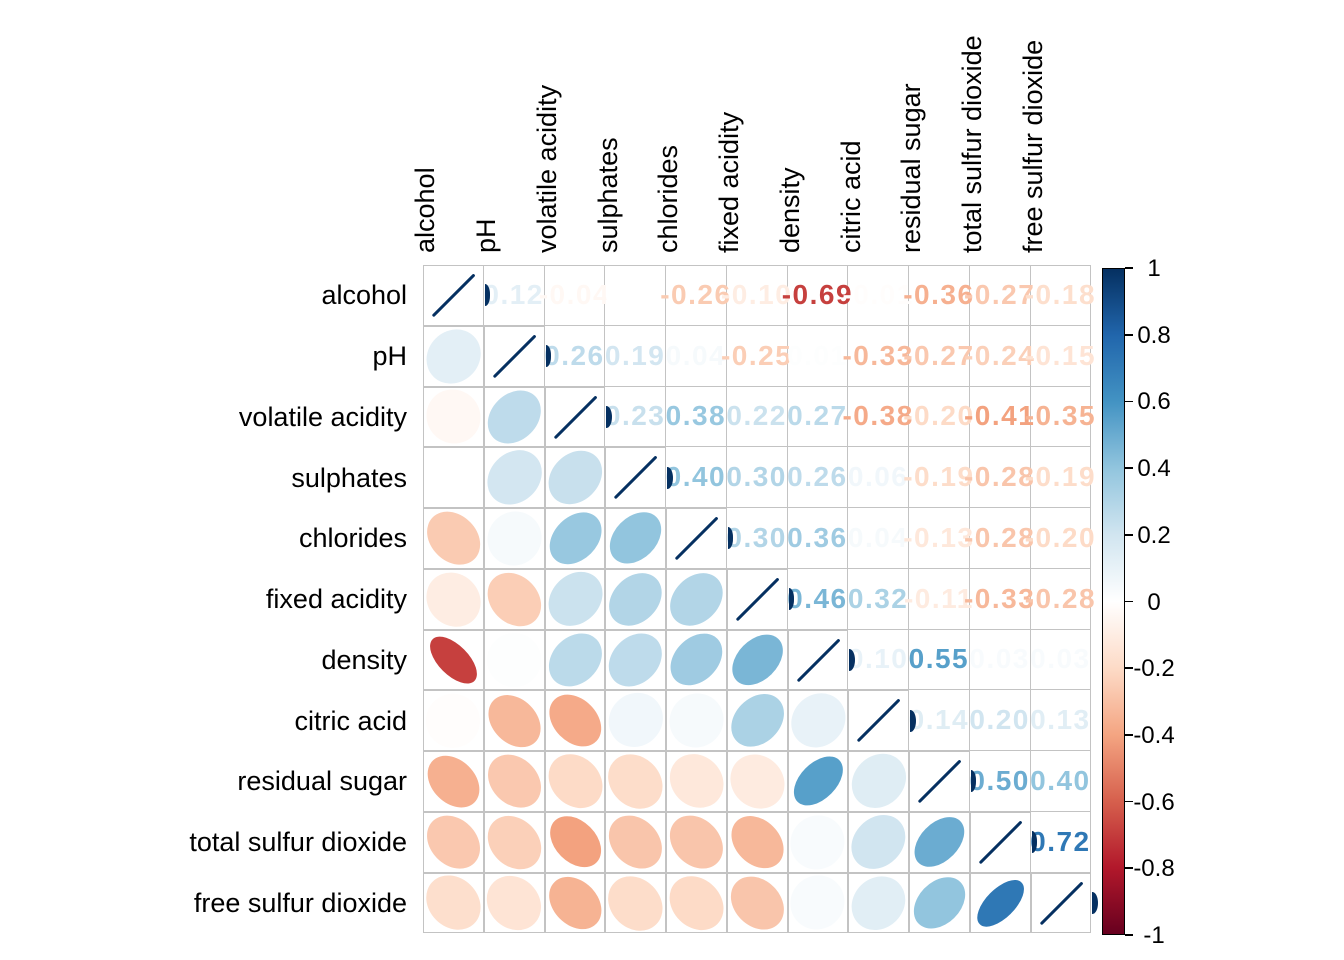 Image resolution: width=1344 pixels, height=960 pixels. What do you see at coordinates (878, 659) in the screenshot?
I see `correlation-value: 0.10` at bounding box center [878, 659].